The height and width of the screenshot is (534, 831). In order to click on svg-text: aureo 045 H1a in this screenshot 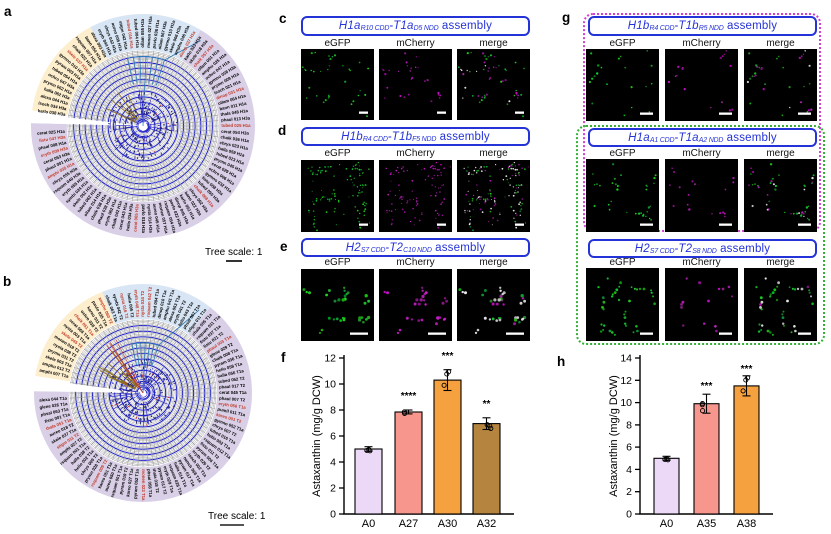, I will do `click(156, 218)`.